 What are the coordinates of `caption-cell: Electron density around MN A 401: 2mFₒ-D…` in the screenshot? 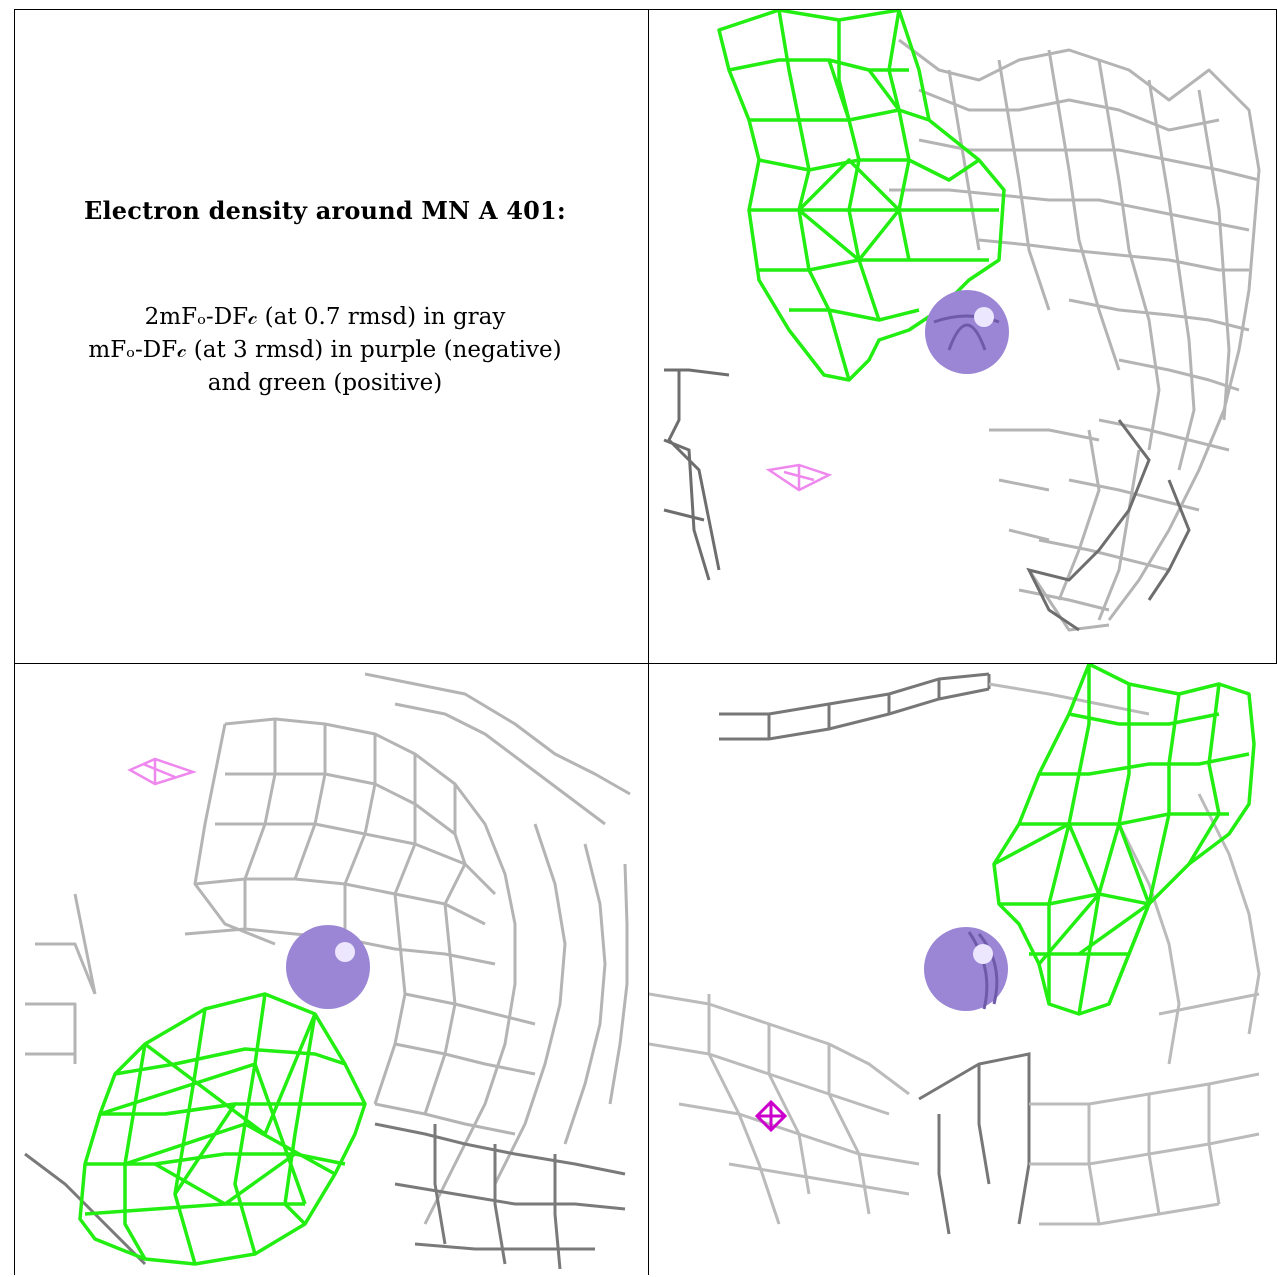 It's located at (325, 298).